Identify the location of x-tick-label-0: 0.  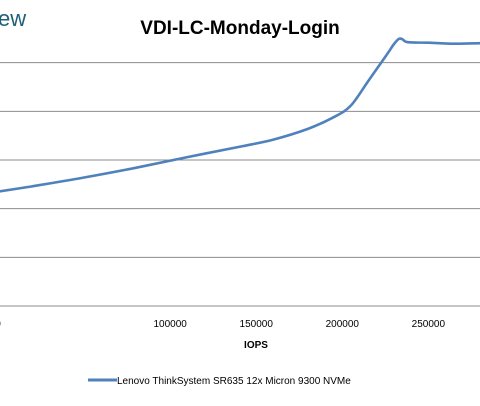
(0, 324).